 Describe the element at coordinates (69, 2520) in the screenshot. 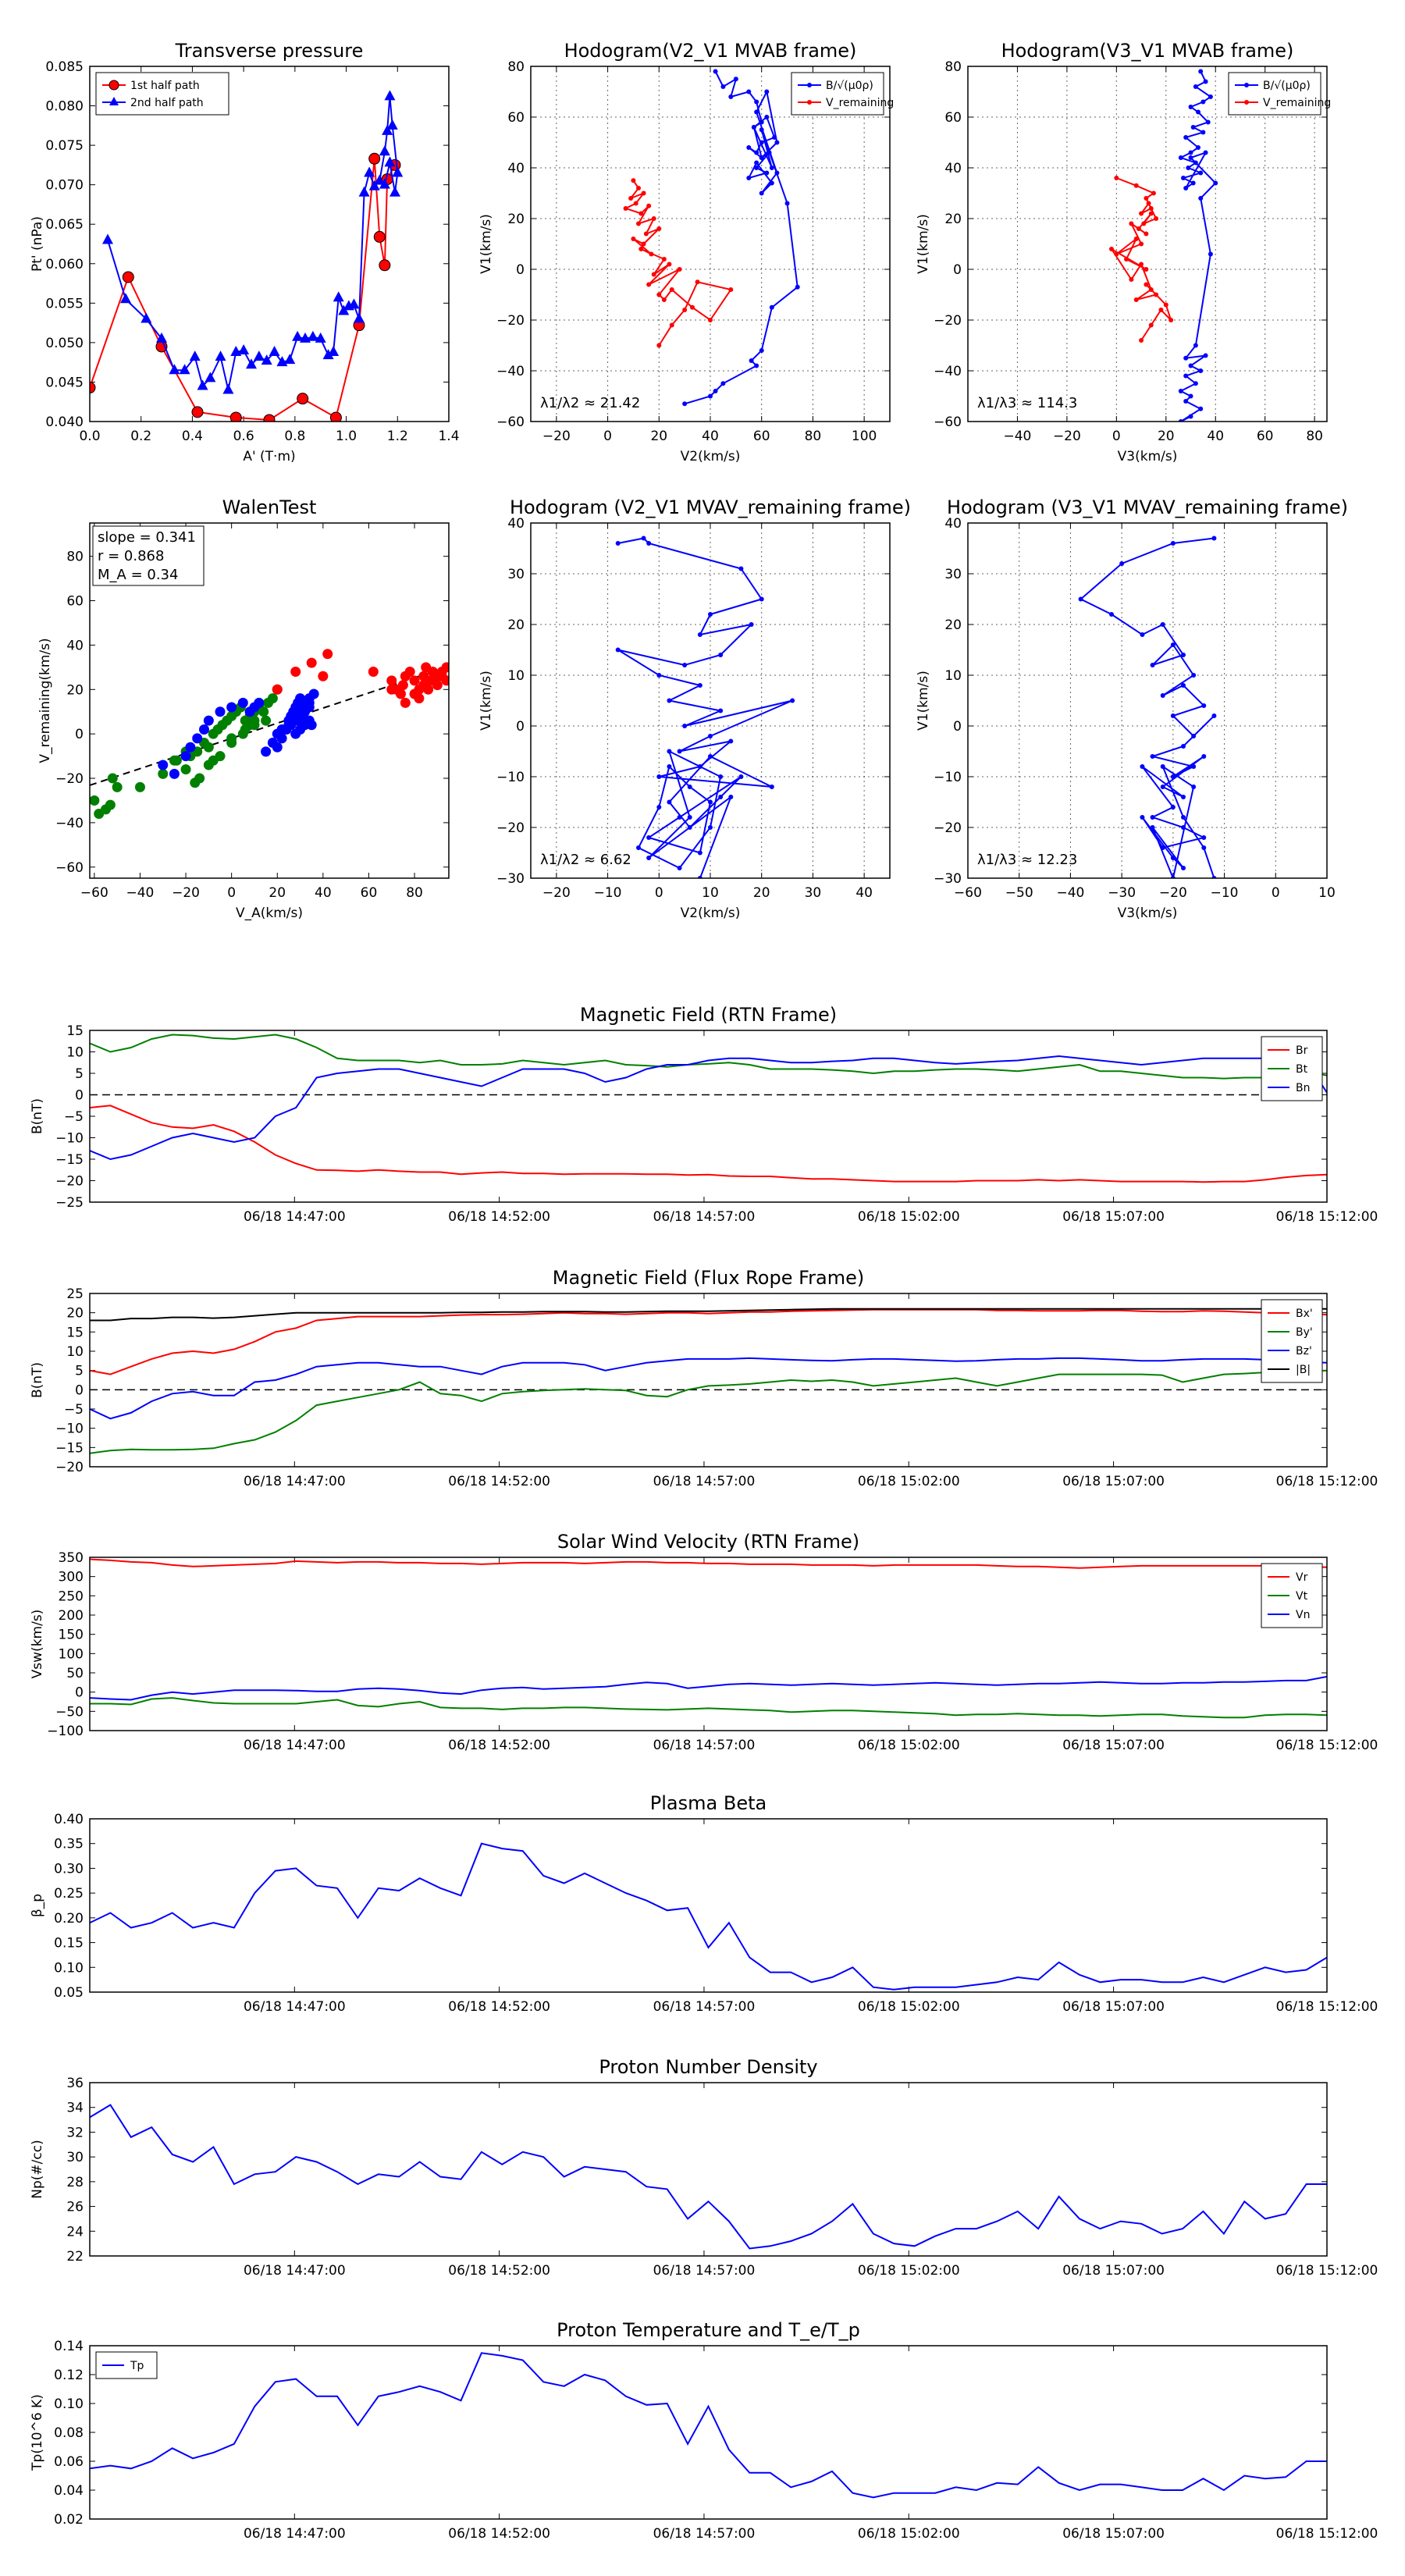

I see `y-tick-label: 0.02` at that location.